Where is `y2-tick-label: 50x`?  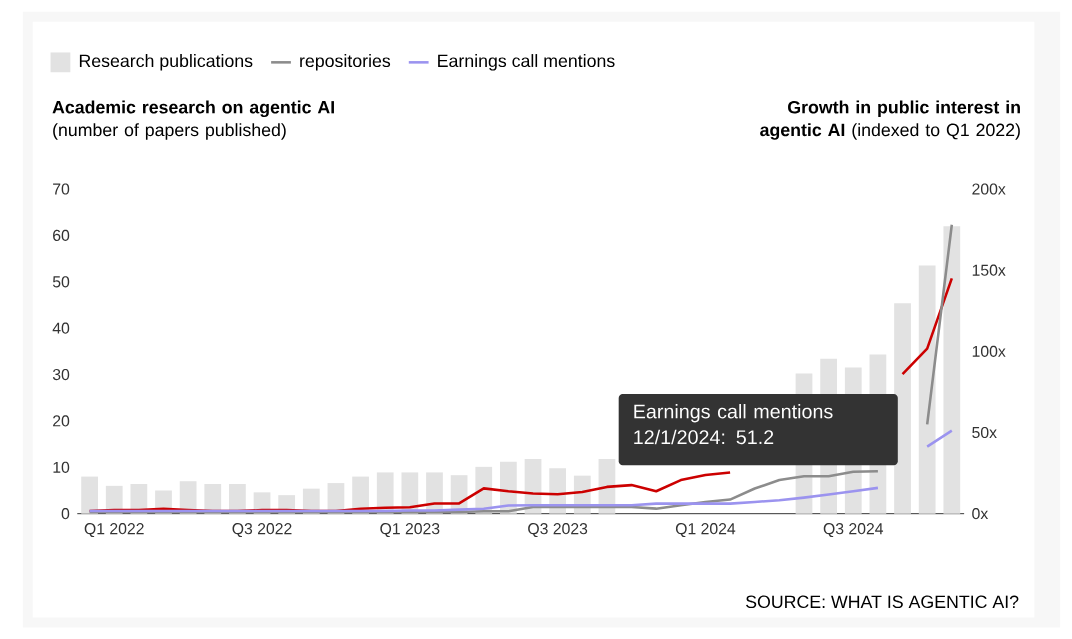
y2-tick-label: 50x is located at coordinates (984, 432).